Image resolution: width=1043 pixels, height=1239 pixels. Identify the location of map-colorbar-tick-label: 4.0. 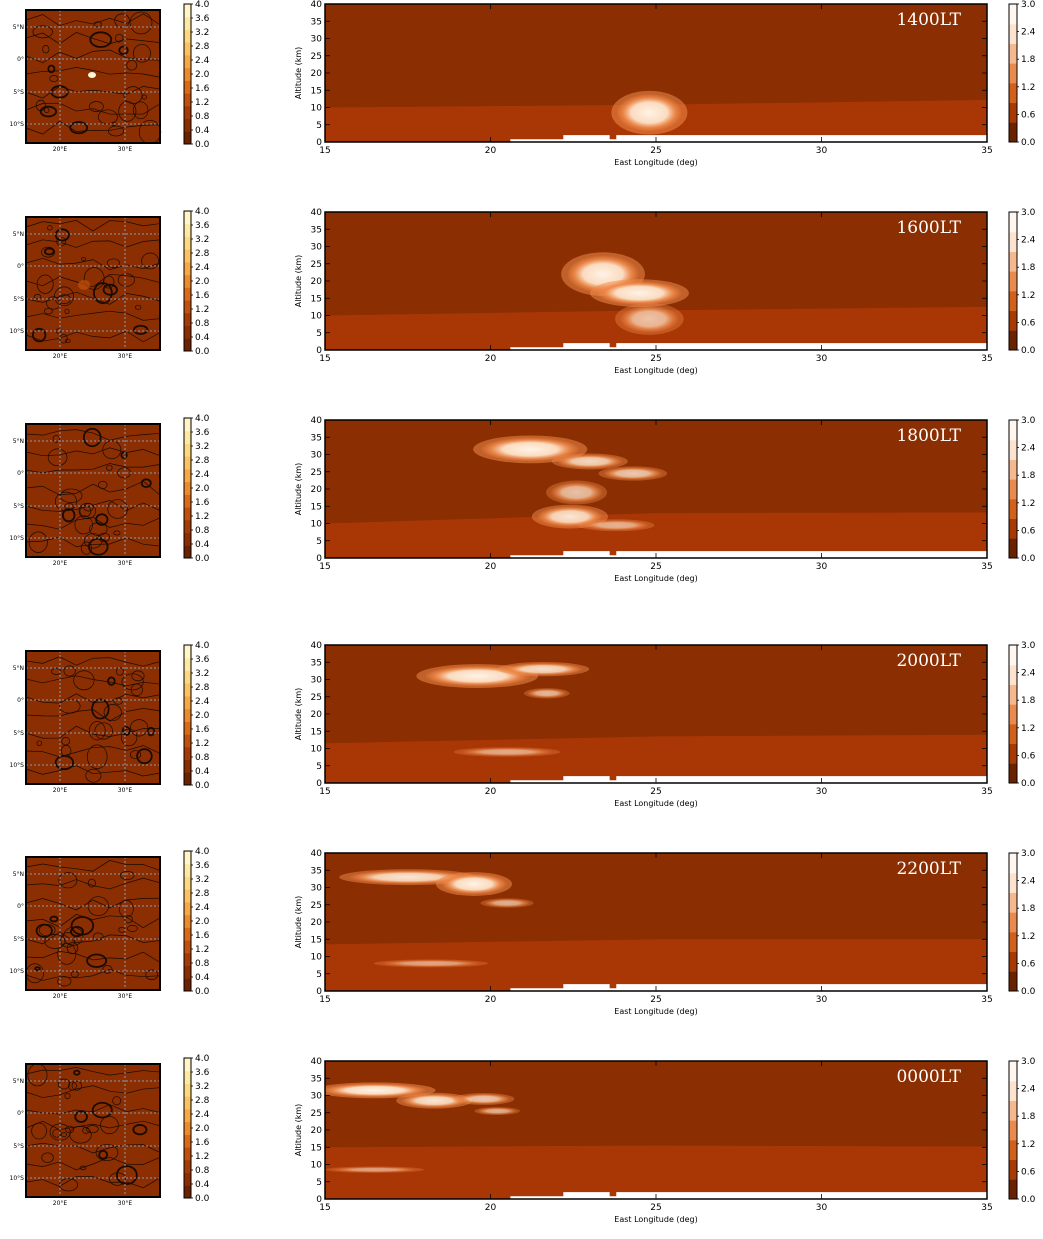
(202, 419).